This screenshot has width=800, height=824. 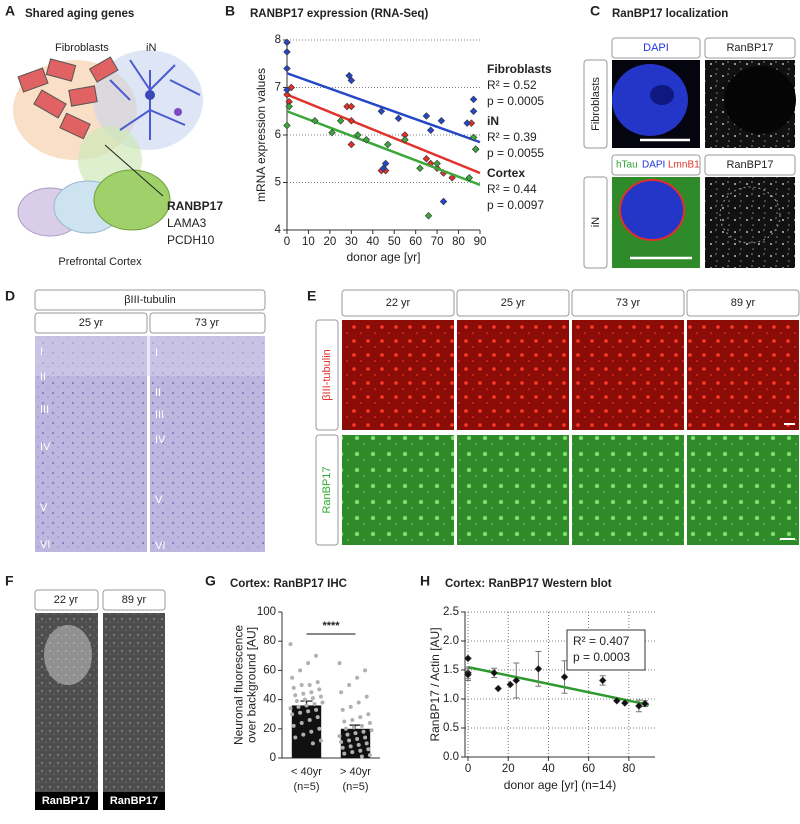 I want to click on y-tick-label: 0.0, so click(x=451, y=757).